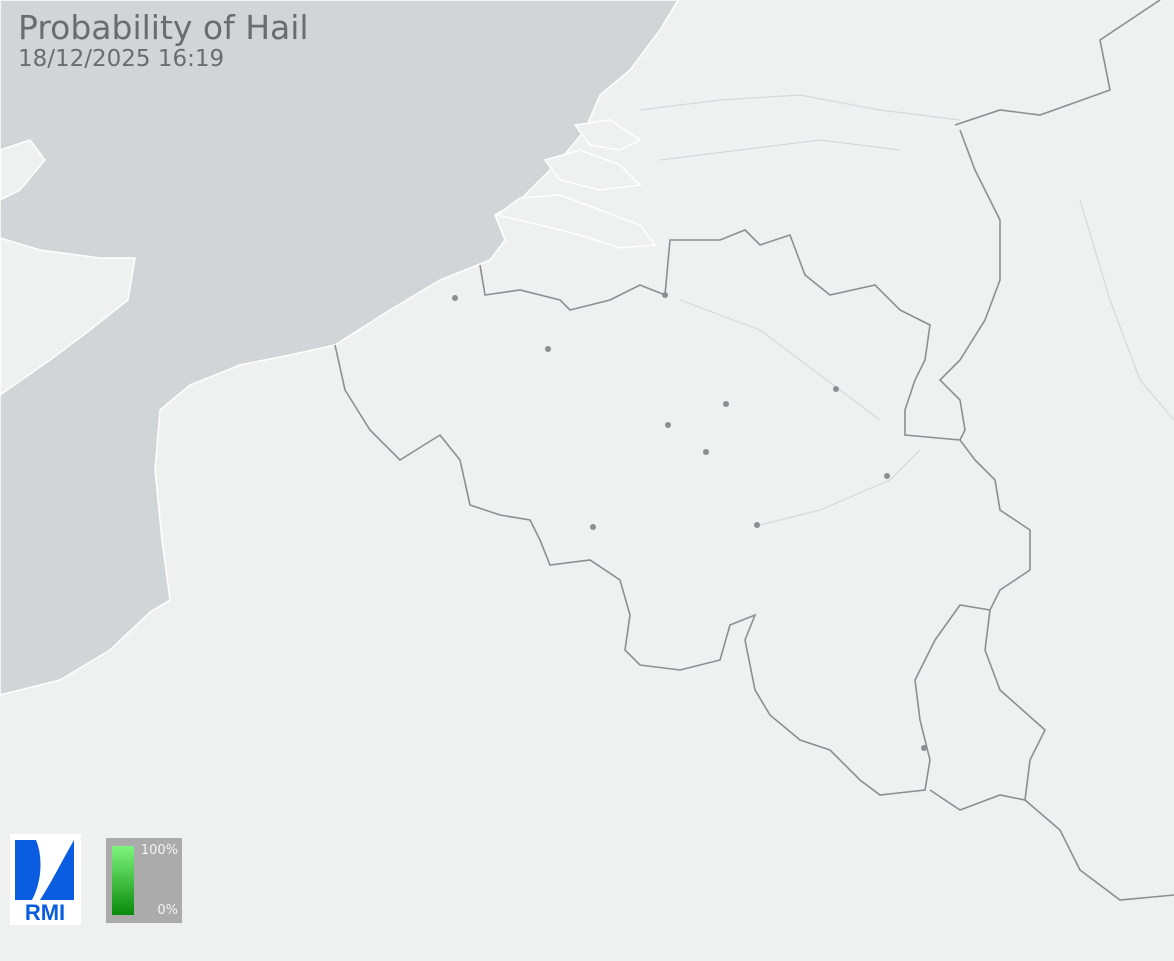 The image size is (1174, 961). I want to click on map-title: Probability of Hail, so click(163, 27).